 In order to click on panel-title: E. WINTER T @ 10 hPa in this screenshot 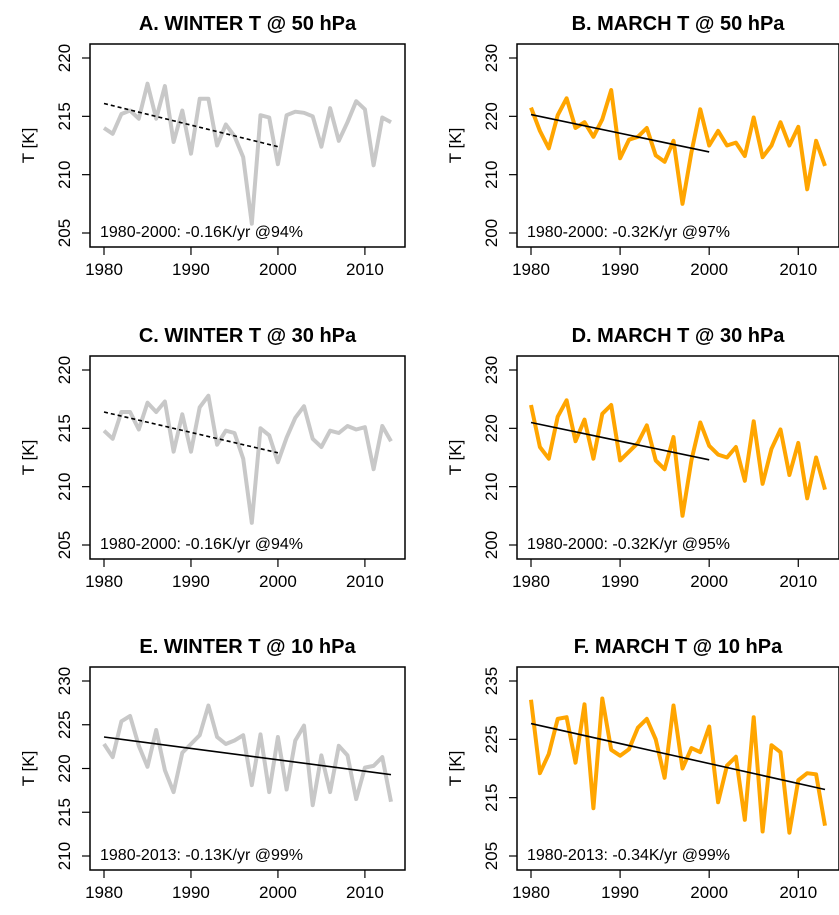, I will do `click(247, 647)`.